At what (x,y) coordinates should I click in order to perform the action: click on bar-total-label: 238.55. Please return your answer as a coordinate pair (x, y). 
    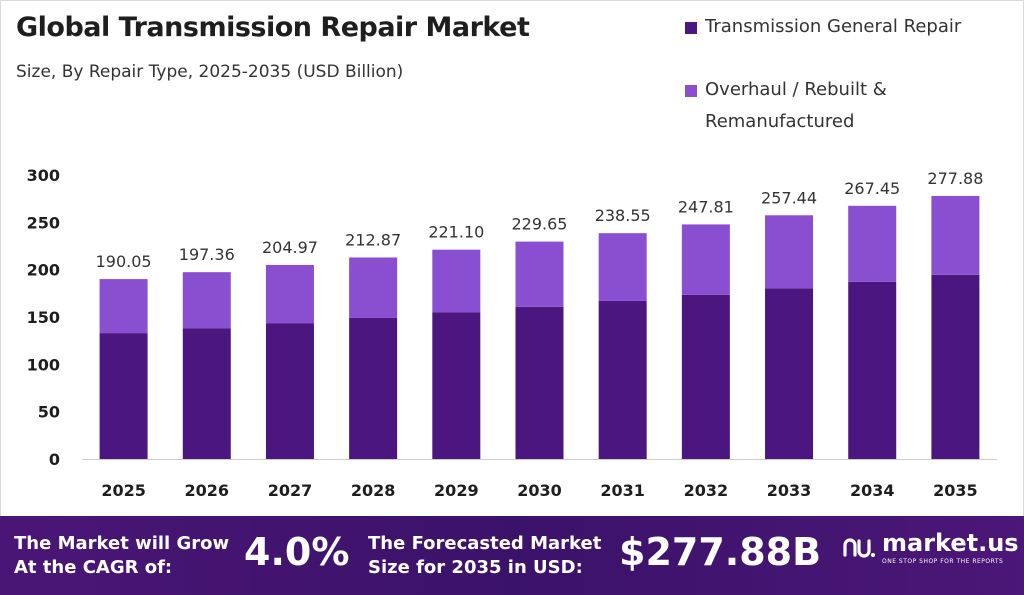
    Looking at the image, I should click on (623, 215).